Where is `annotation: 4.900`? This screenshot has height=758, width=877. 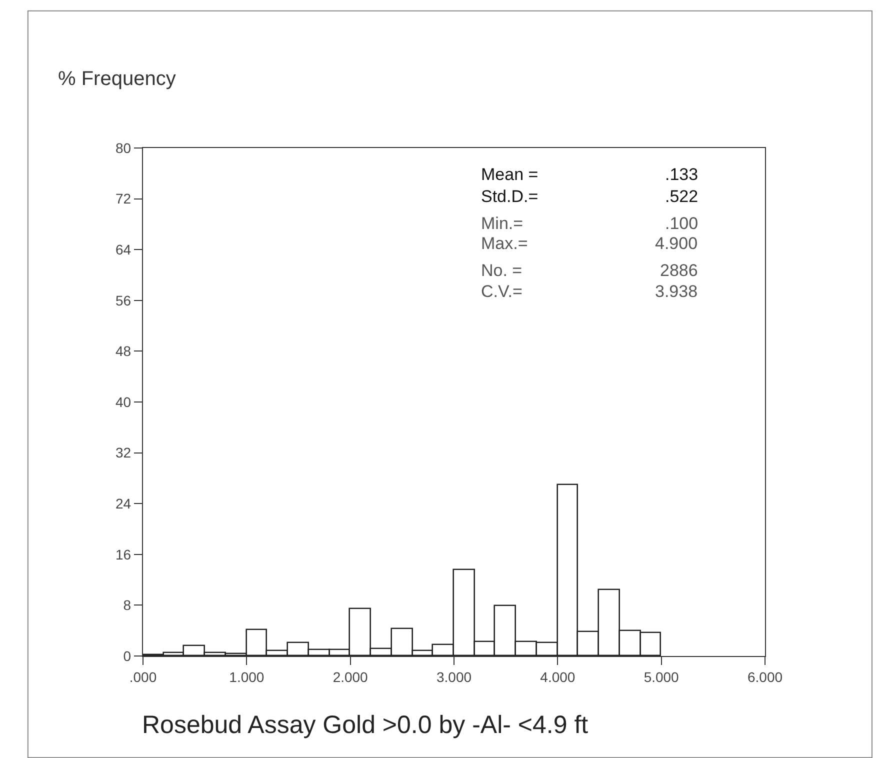 annotation: 4.900 is located at coordinates (676, 243).